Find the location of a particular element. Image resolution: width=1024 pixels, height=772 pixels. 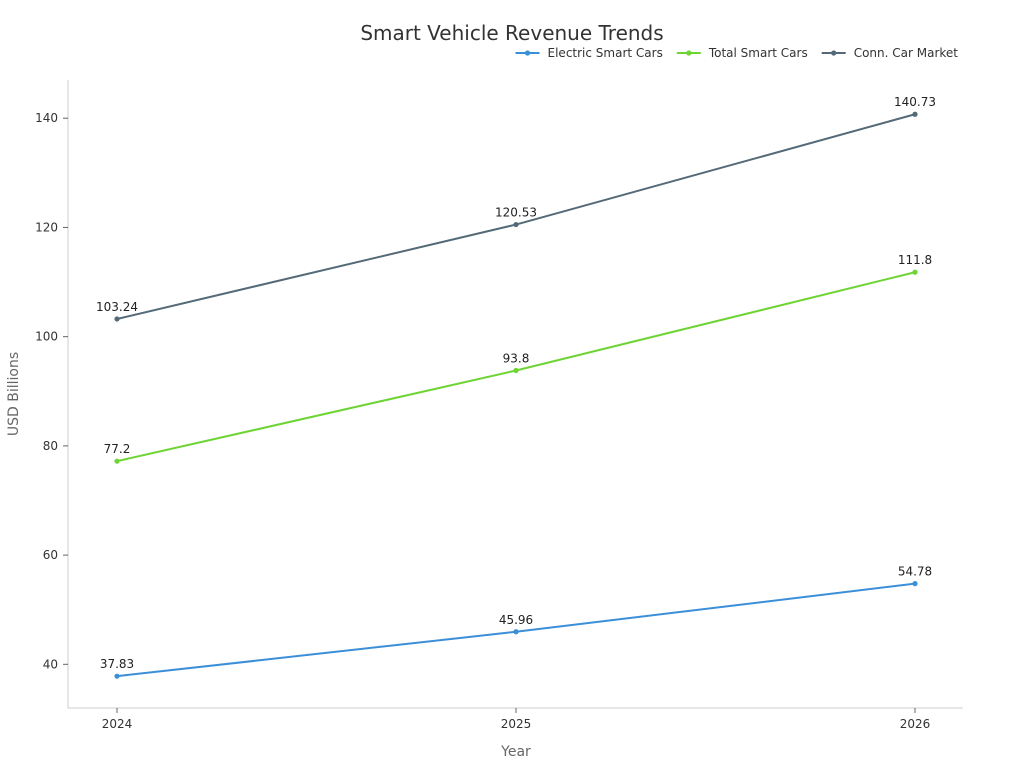

series-0: 37.83 45.96 54.78 is located at coordinates (516, 622).